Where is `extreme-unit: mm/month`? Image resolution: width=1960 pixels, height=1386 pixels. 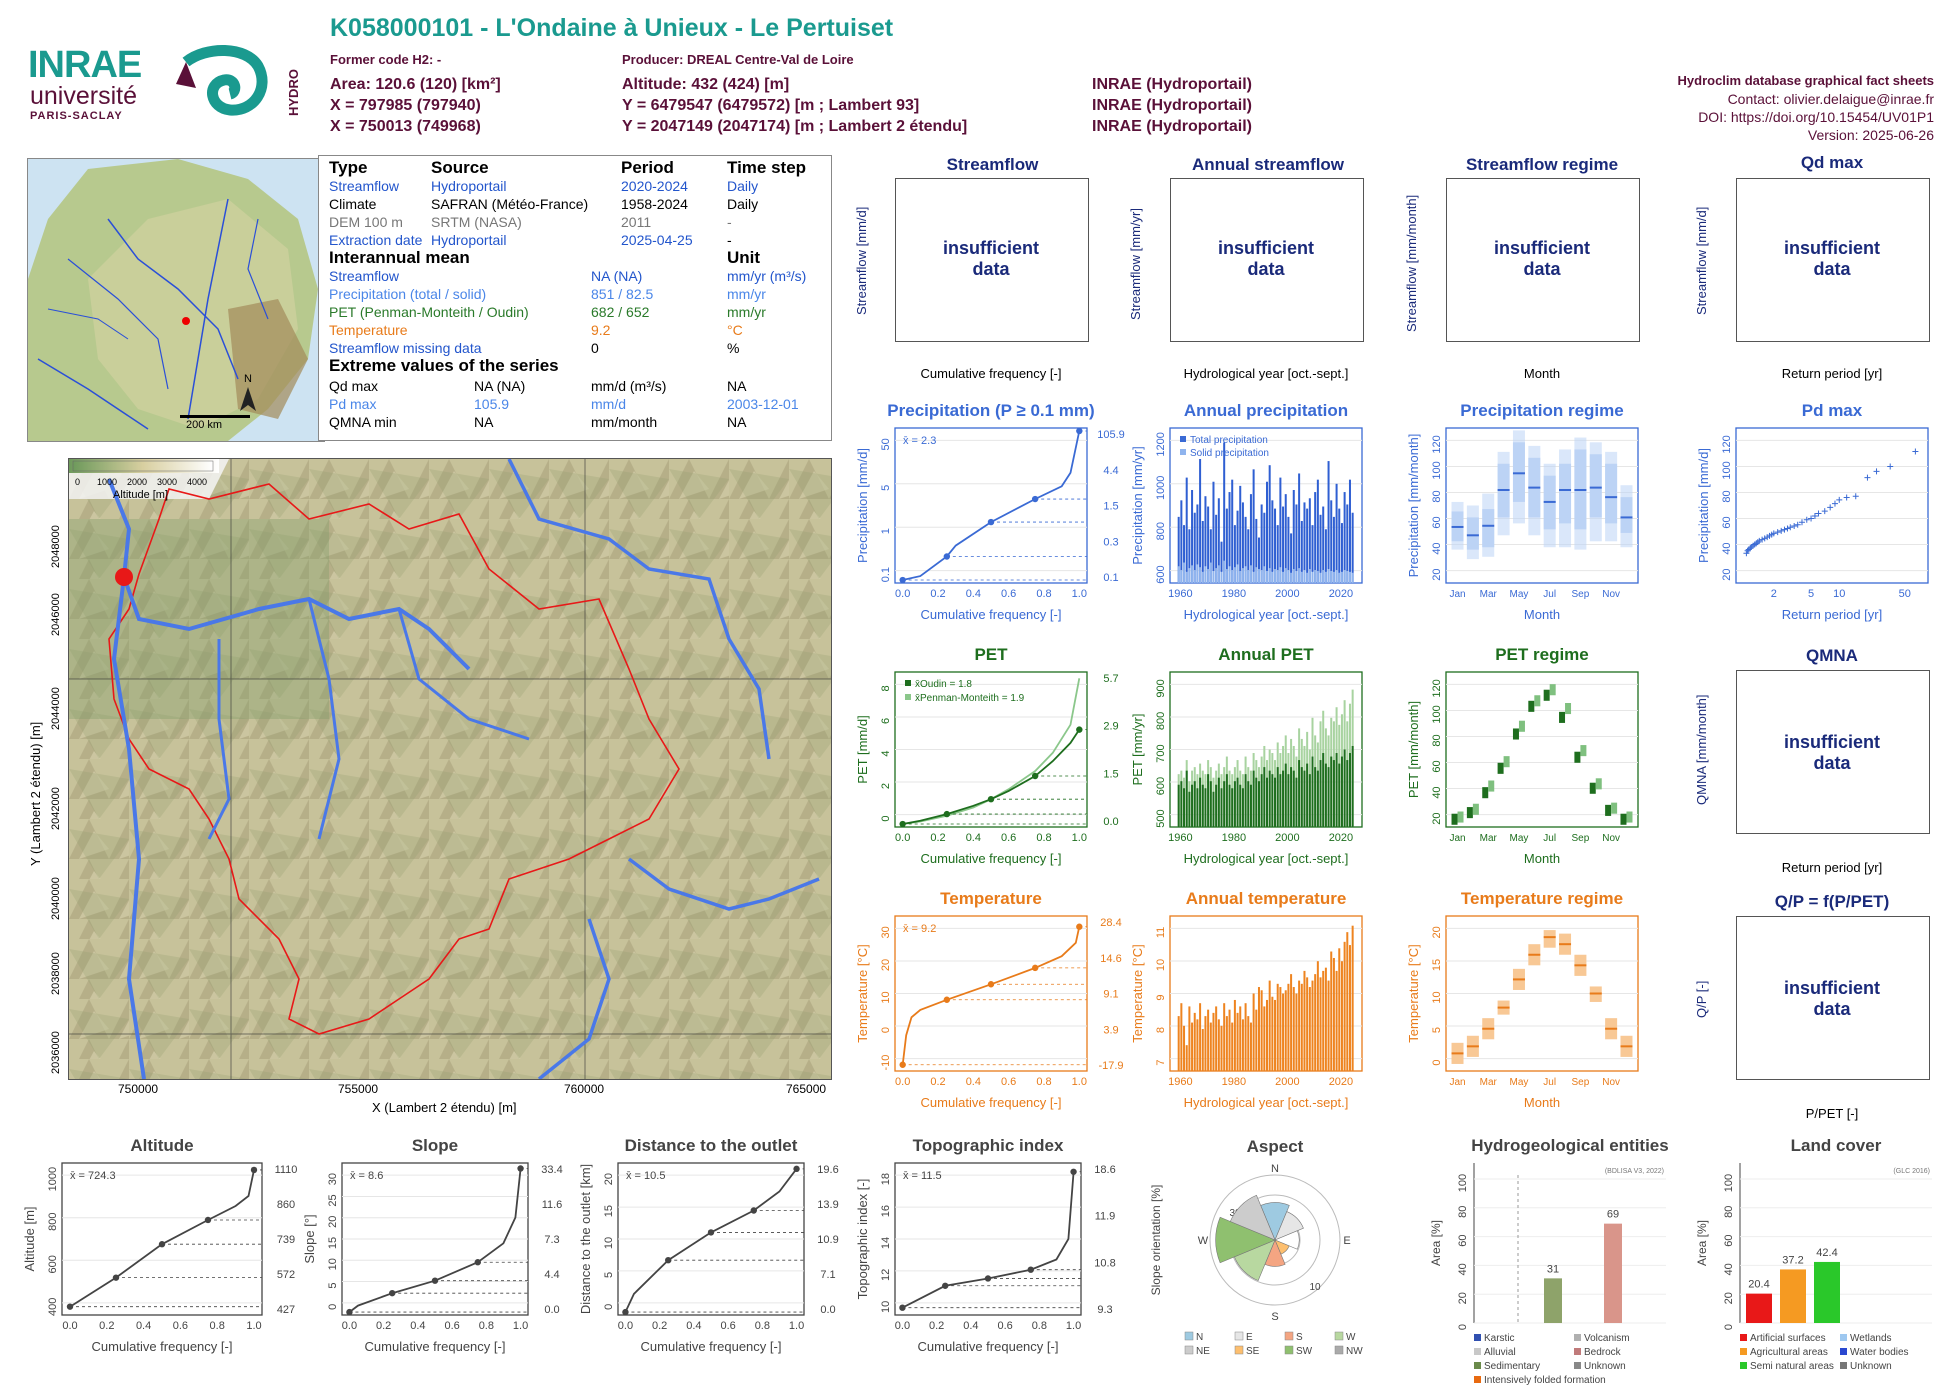 extreme-unit: mm/month is located at coordinates (624, 422).